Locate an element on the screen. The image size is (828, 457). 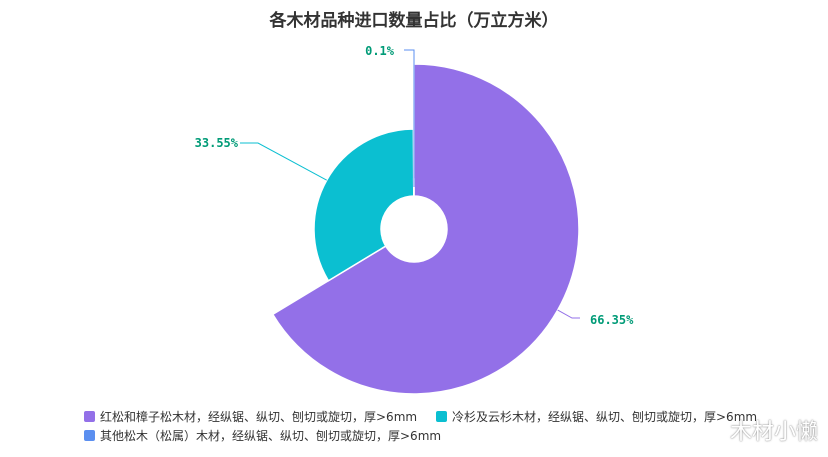
legend-label-1: 冷杉及云杉木材，经纵锯、纵切、刨切或旋切，厚>6mm is located at coordinates (605, 417).